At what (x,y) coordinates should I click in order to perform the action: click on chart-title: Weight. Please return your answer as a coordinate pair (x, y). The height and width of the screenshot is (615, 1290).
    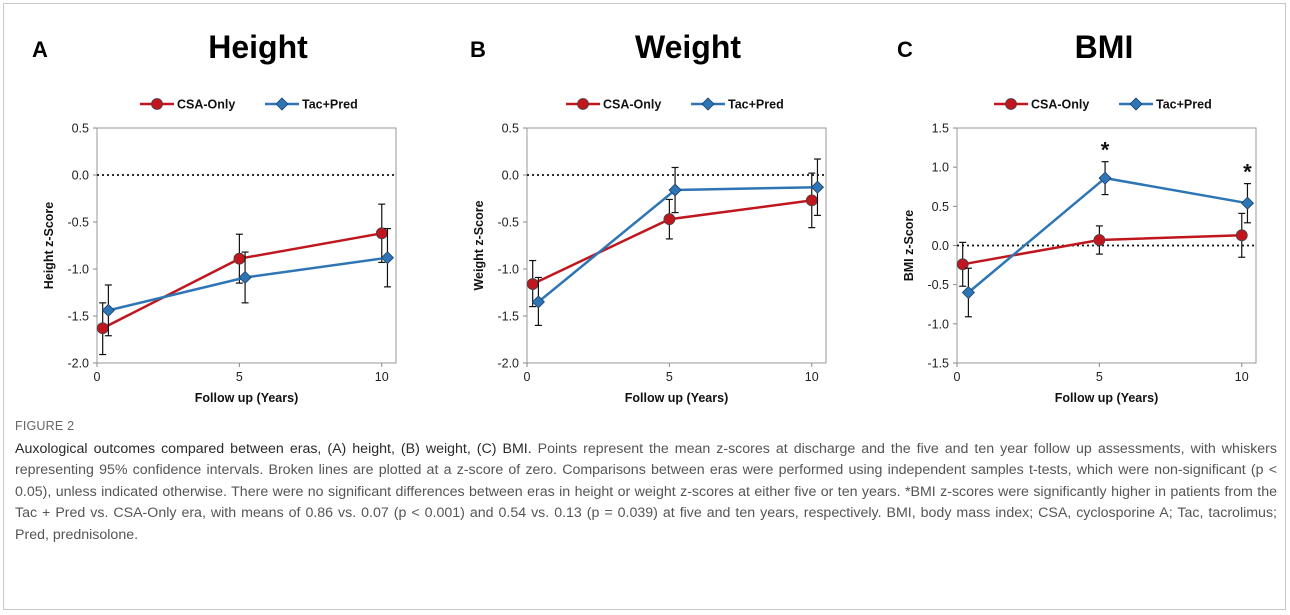
    Looking at the image, I should click on (688, 47).